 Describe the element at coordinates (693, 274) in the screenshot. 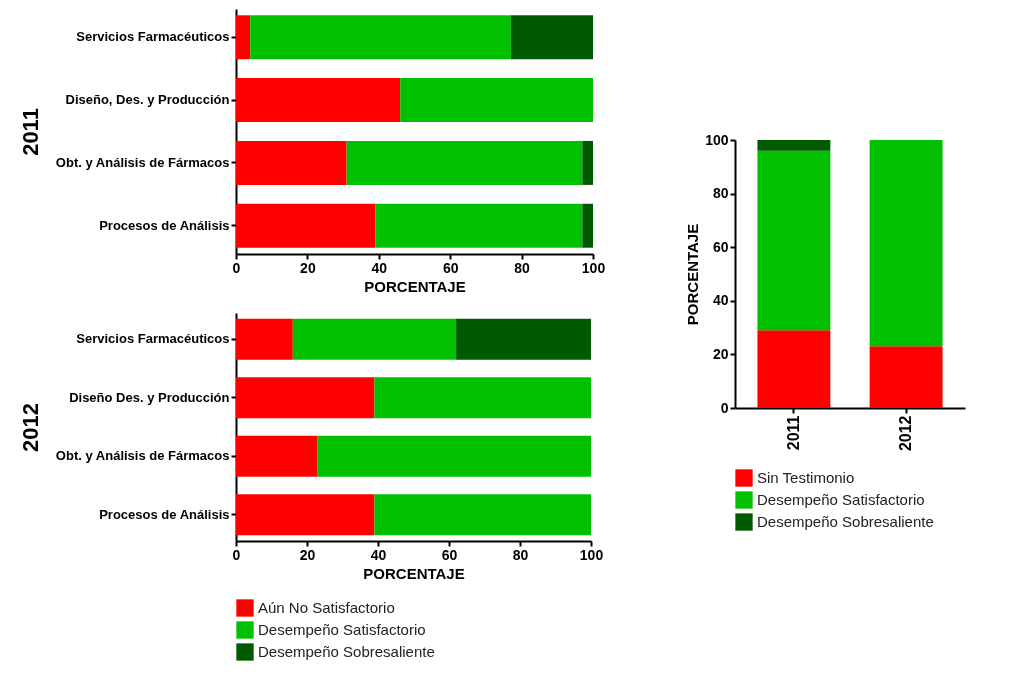

I see `y-axis-title: PORCENTAJE` at that location.